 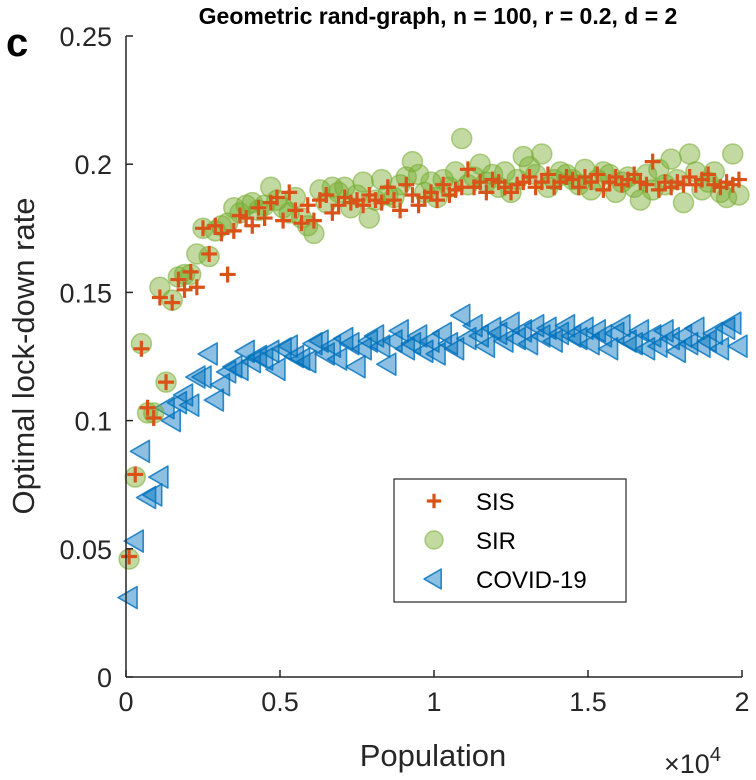 What do you see at coordinates (85, 550) in the screenshot?
I see `y-tick-label: 0.05` at bounding box center [85, 550].